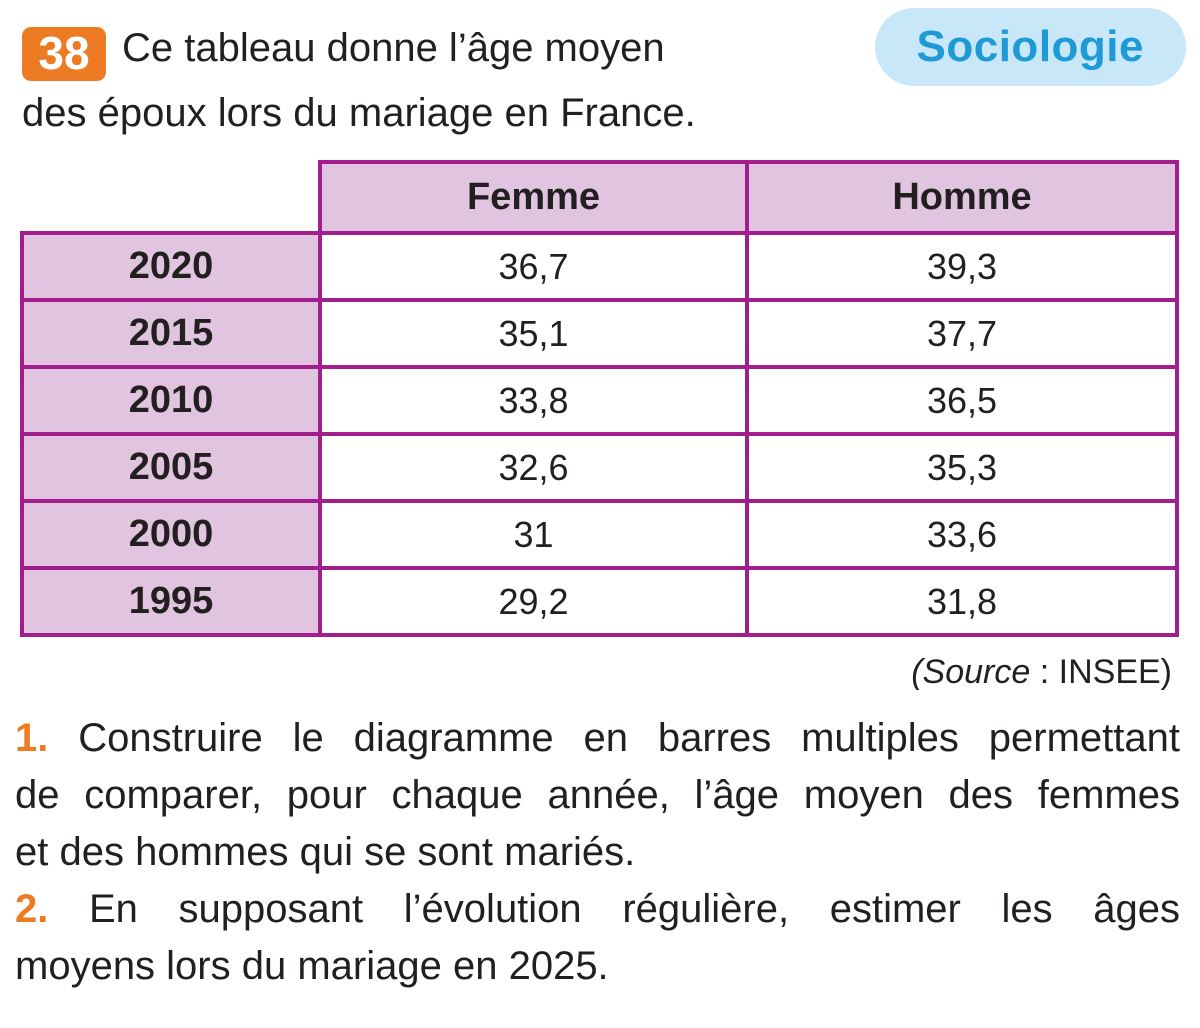 The height and width of the screenshot is (1028, 1200). I want to click on year-cell: 2020, so click(171, 266).